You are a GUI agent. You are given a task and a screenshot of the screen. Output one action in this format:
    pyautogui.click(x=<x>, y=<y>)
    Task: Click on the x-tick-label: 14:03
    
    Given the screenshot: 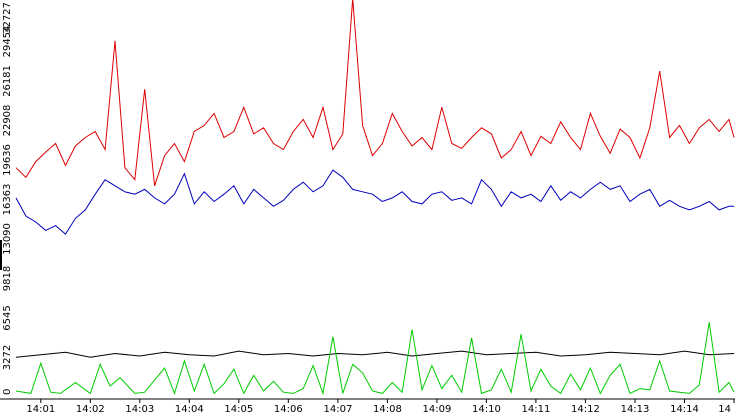 What is the action you would take?
    pyautogui.click(x=139, y=409)
    